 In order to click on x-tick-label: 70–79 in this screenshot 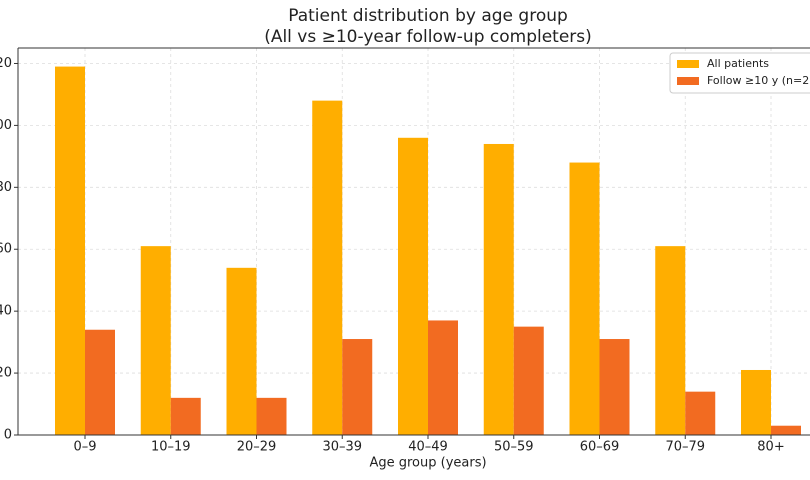, I will do `click(685, 447)`.